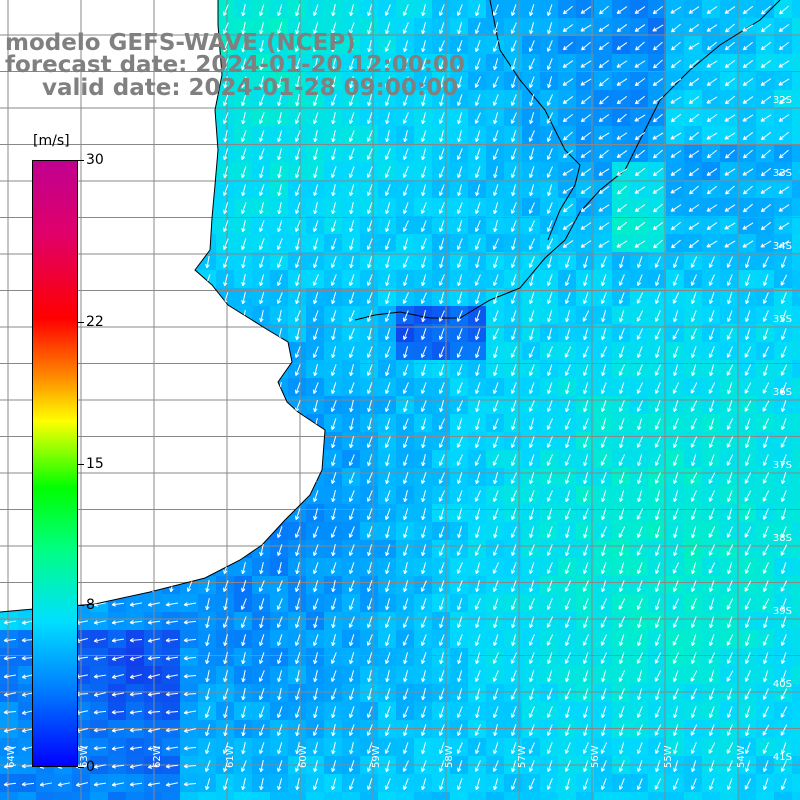  I want to click on colorbar, so click(55, 463).